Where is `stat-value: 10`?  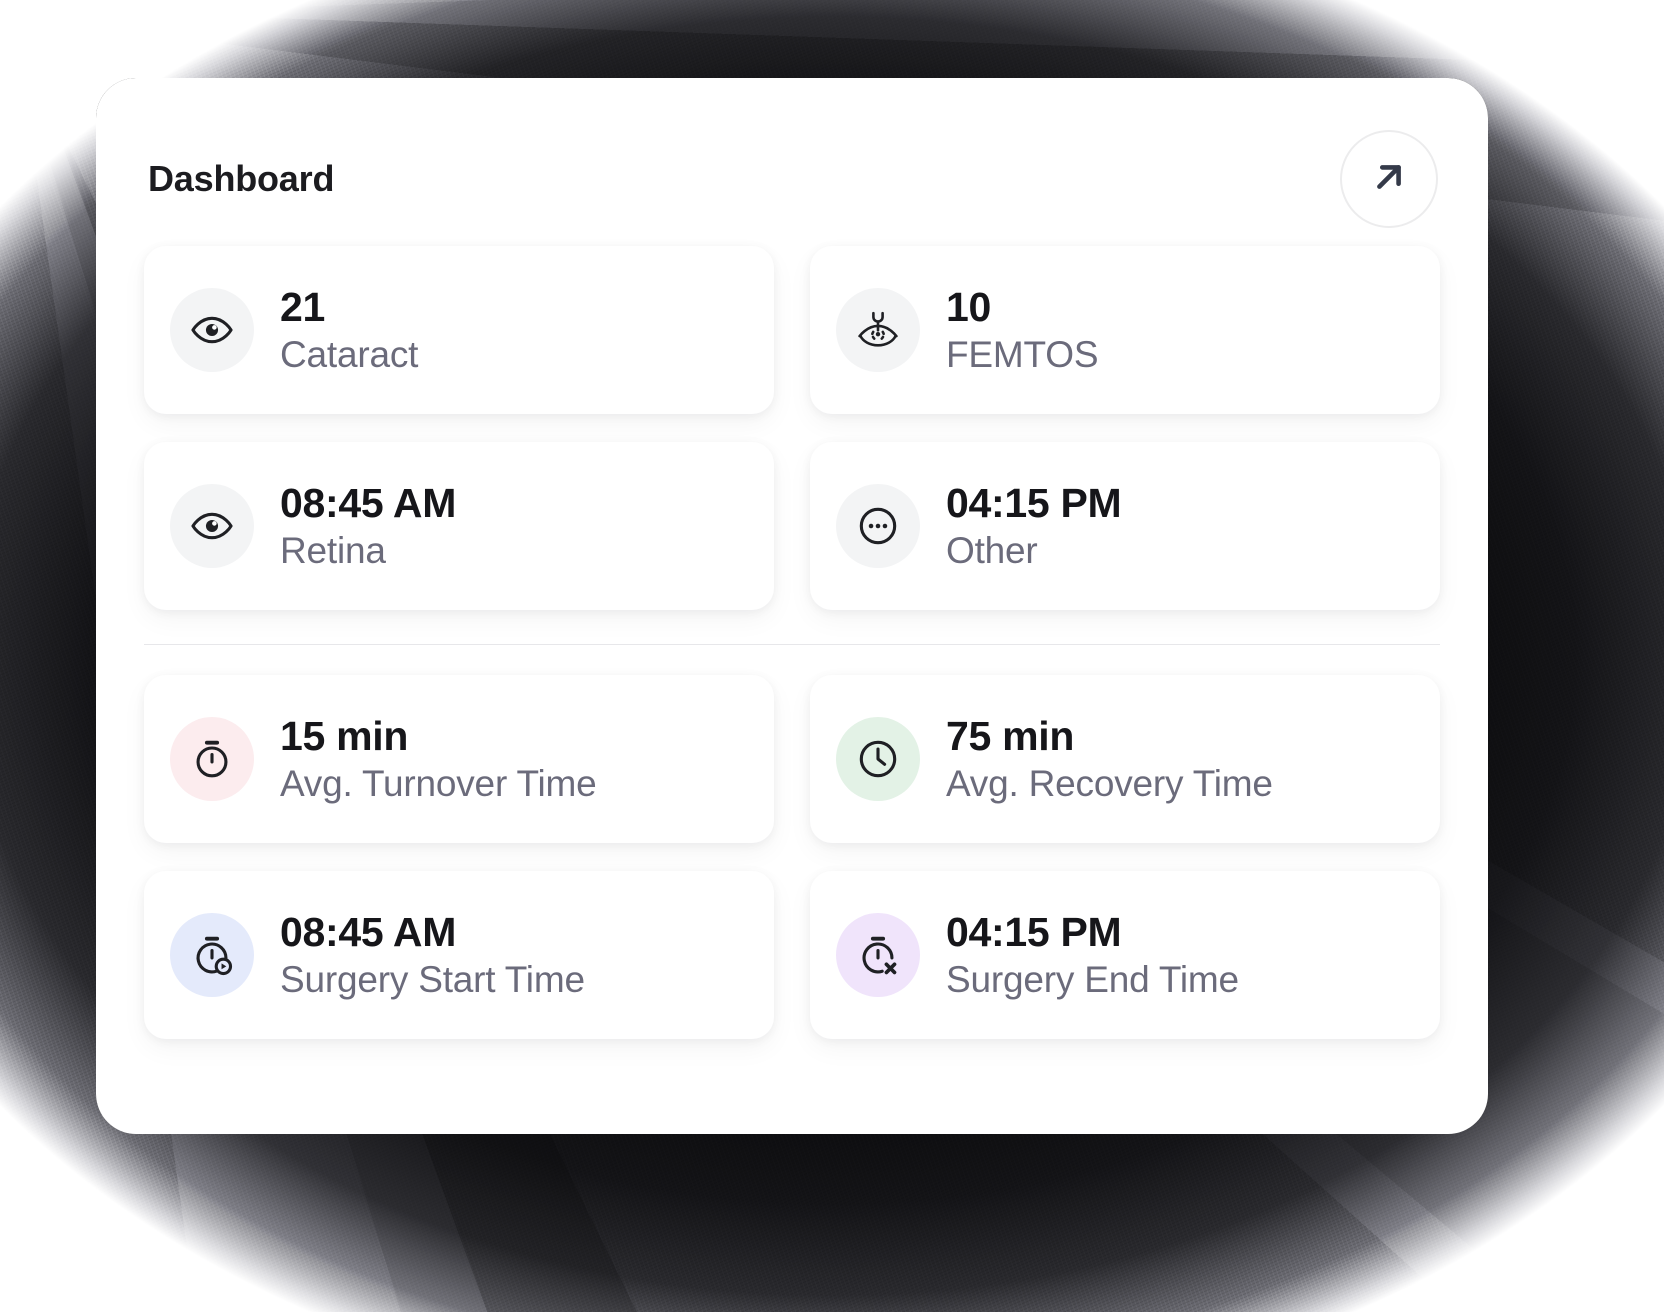 stat-value: 10 is located at coordinates (969, 306).